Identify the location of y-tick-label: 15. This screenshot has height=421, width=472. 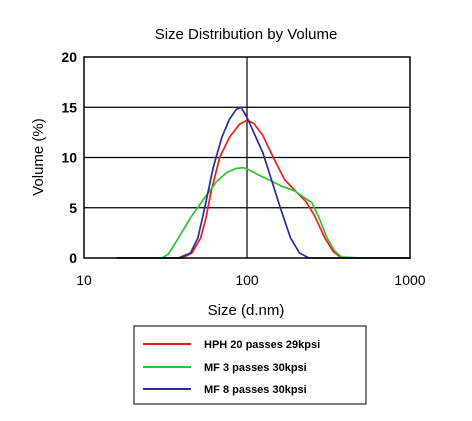
(69, 107).